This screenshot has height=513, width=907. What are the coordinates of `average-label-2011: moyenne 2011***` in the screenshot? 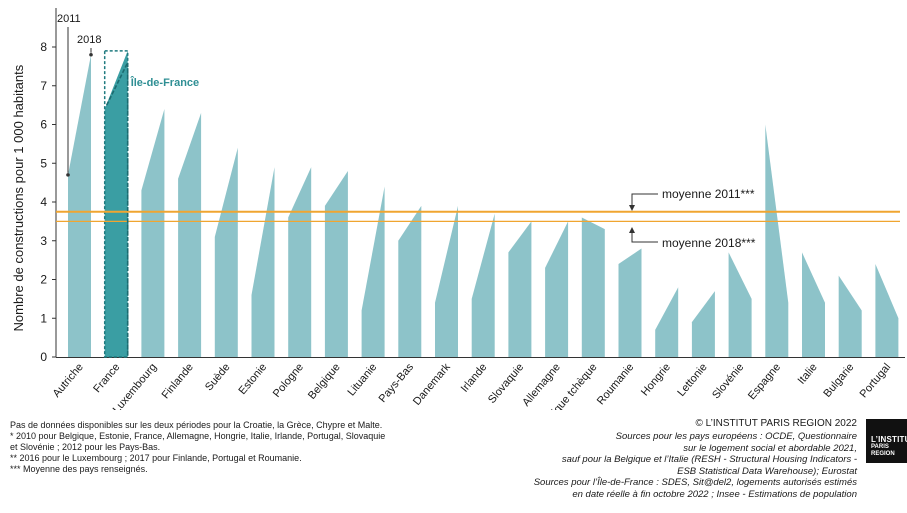 It's located at (708, 194).